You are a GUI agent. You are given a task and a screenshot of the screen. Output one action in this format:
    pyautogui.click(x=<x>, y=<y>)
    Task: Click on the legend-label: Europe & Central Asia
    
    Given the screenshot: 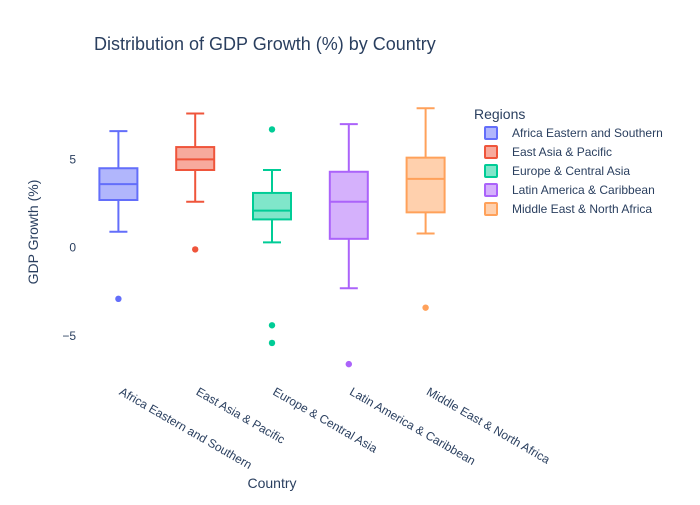 What is the action you would take?
    pyautogui.click(x=571, y=171)
    